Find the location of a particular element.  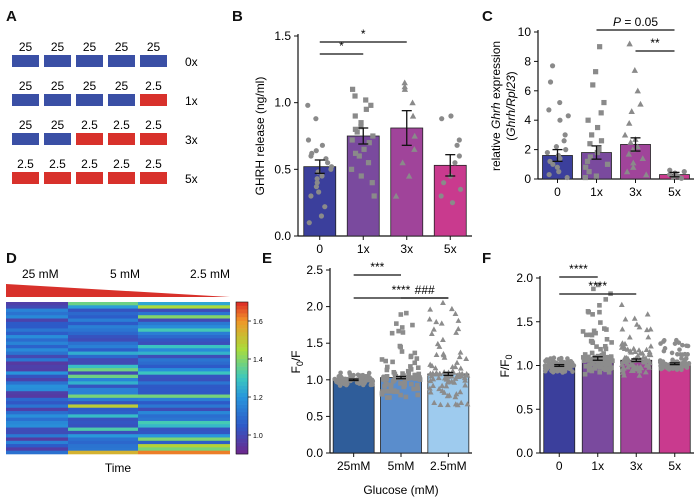

y-tick-label-3: 6 is located at coordinates (527, 91).